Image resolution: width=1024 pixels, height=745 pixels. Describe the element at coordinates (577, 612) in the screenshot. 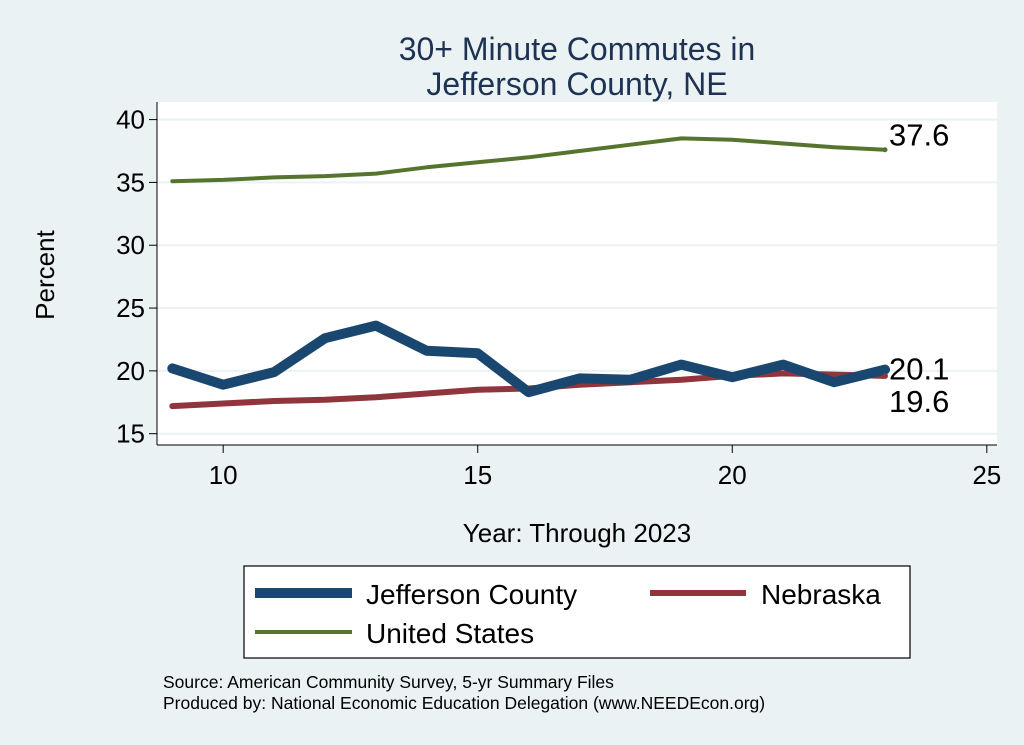

I see `legend-box` at that location.